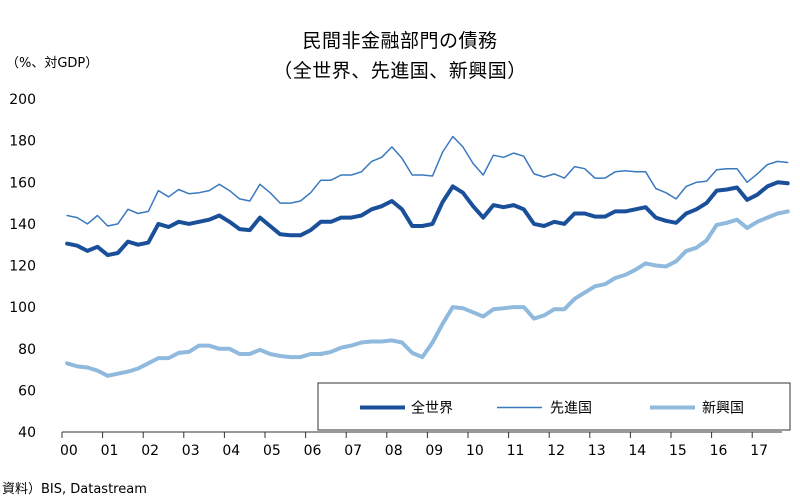  Describe the element at coordinates (556, 451) in the screenshot. I see `x-tick-label: 12` at that location.